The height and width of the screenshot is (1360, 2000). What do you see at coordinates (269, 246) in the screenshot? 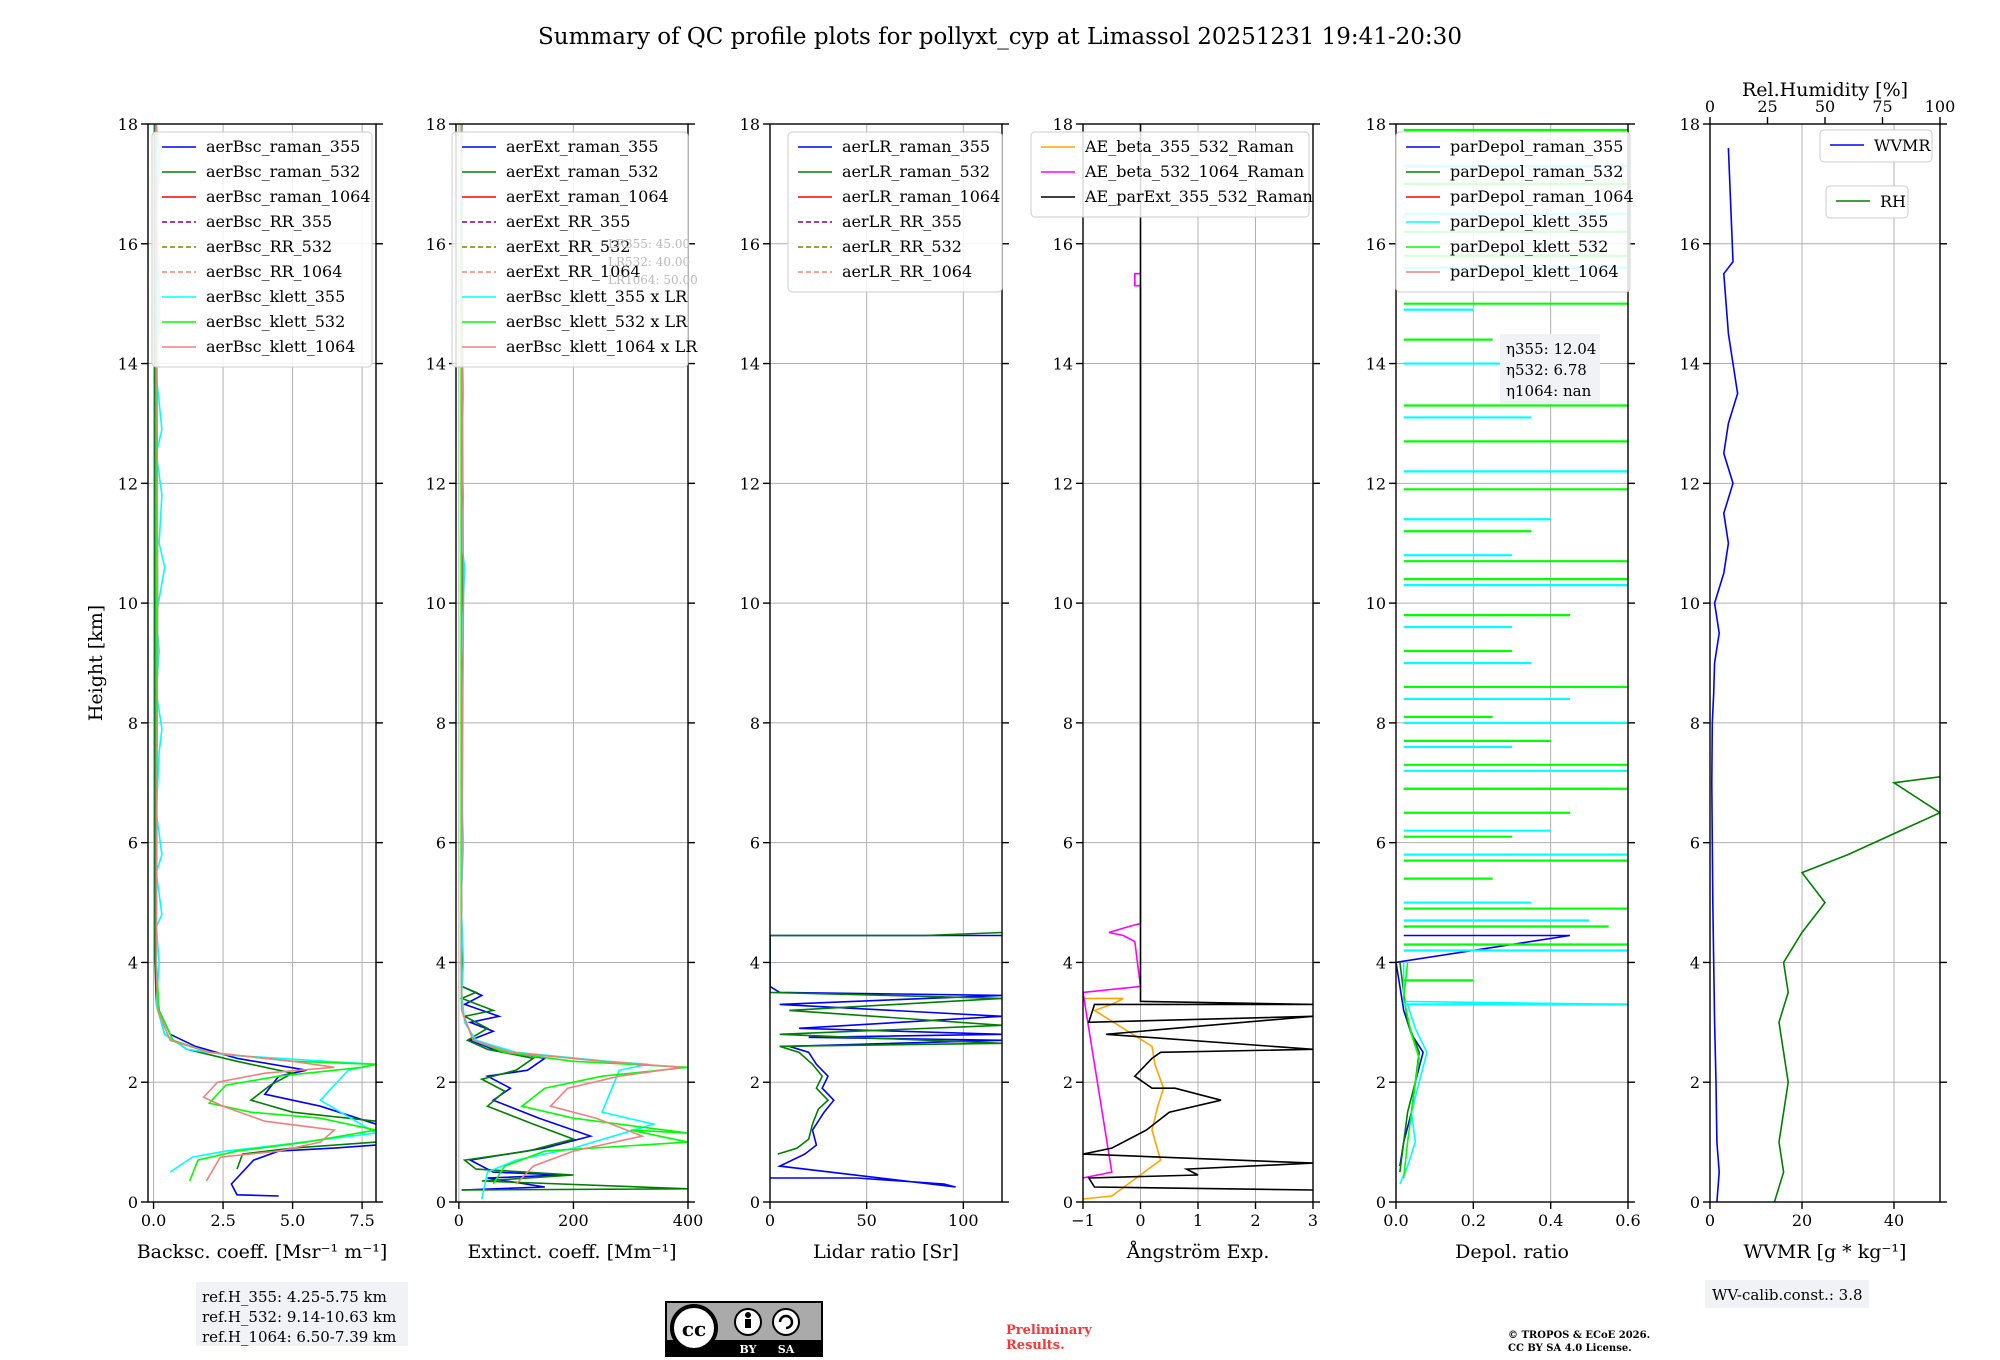
I see `legend-entry: aerBsc_RR_532` at bounding box center [269, 246].